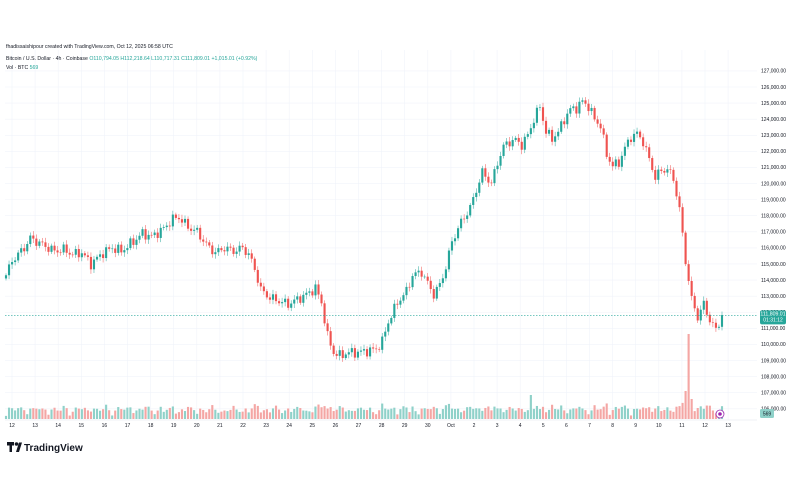 This screenshot has height=500, width=800. I want to click on volume-legend: Vol · BTC 569, so click(22, 68).